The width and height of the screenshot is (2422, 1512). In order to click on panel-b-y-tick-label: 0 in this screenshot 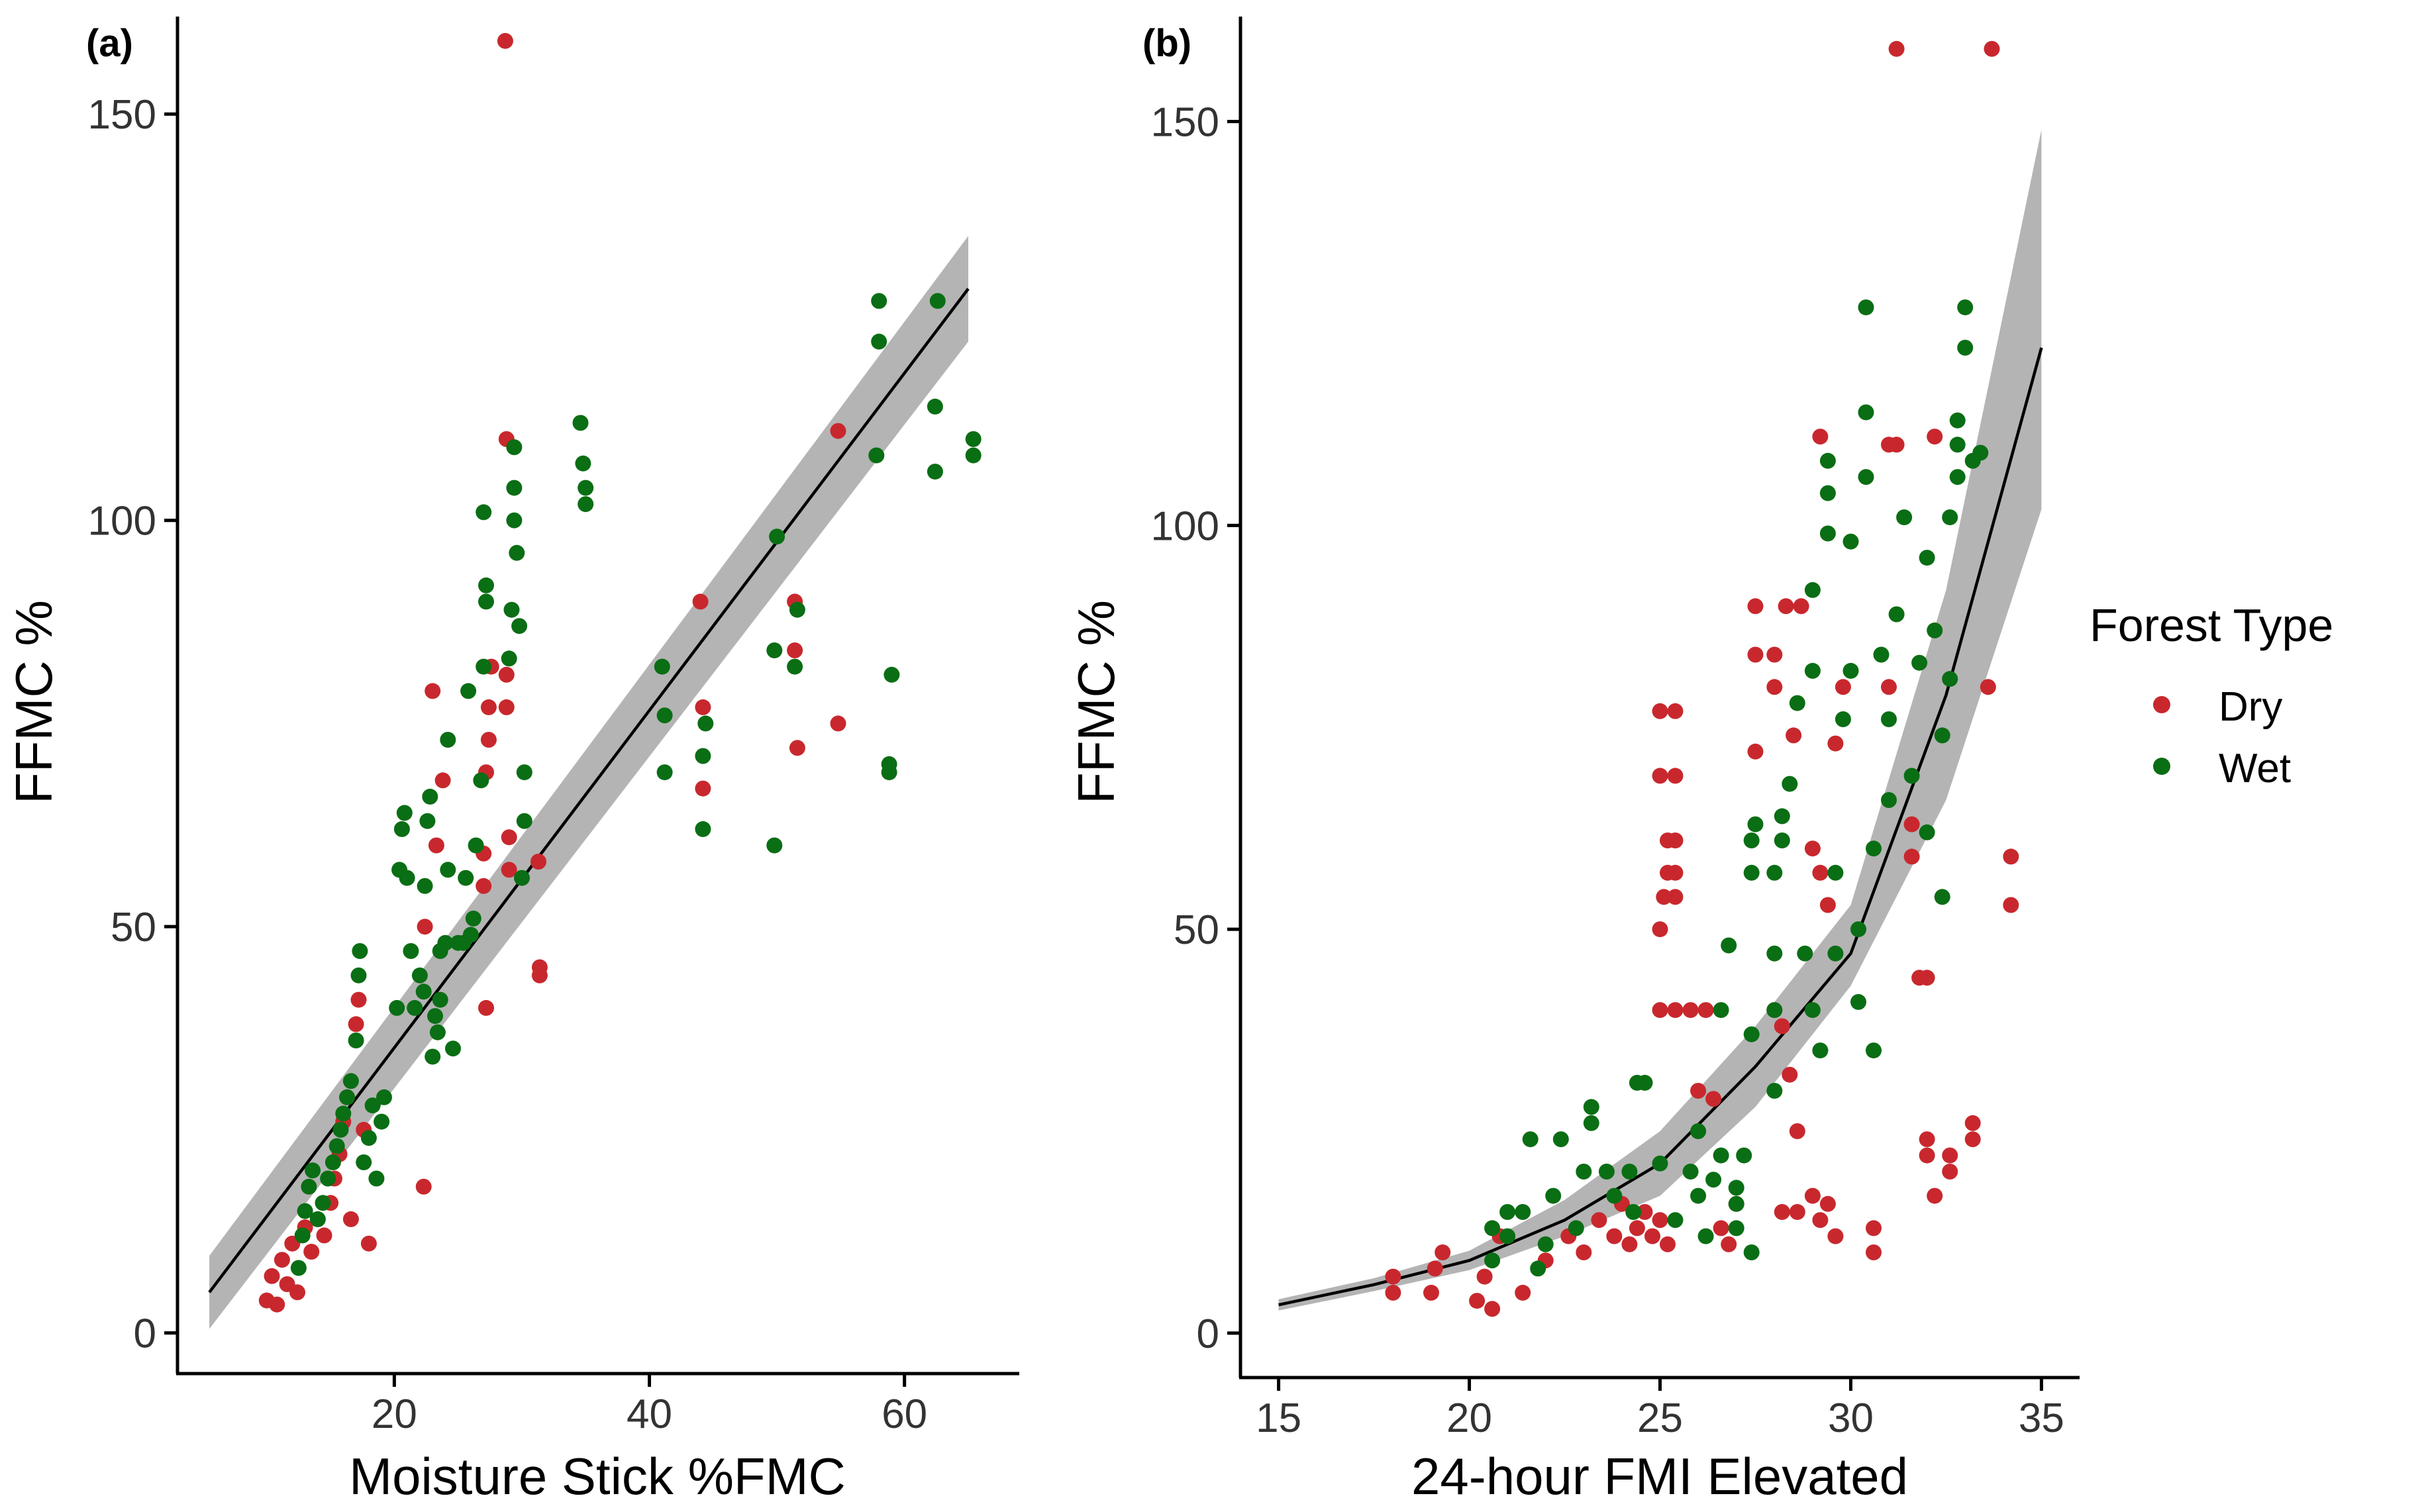, I will do `click(1208, 1334)`.